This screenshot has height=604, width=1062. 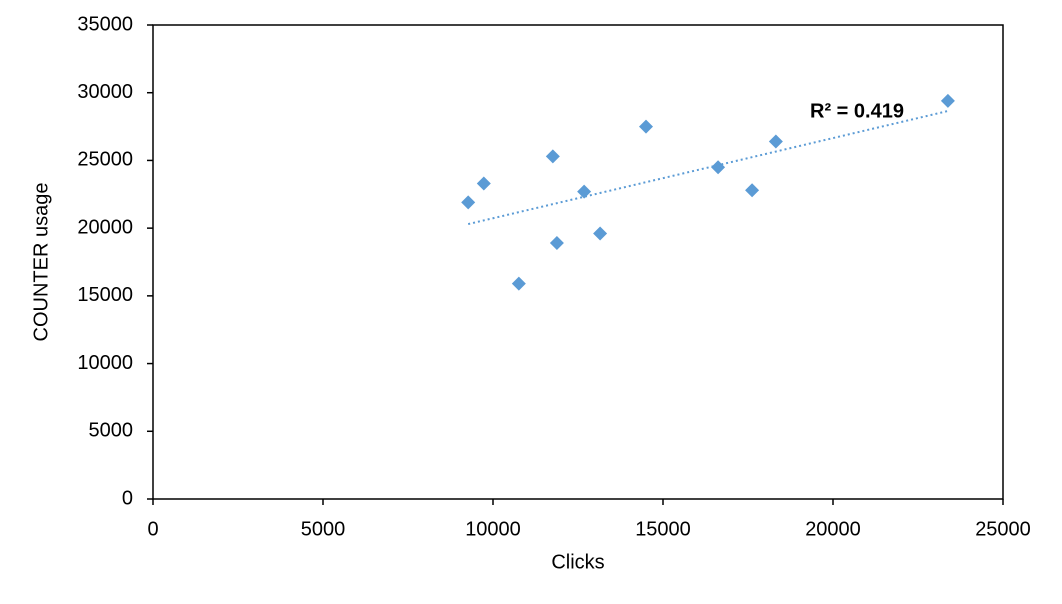 I want to click on y-tick-label: 5000, so click(x=111, y=431).